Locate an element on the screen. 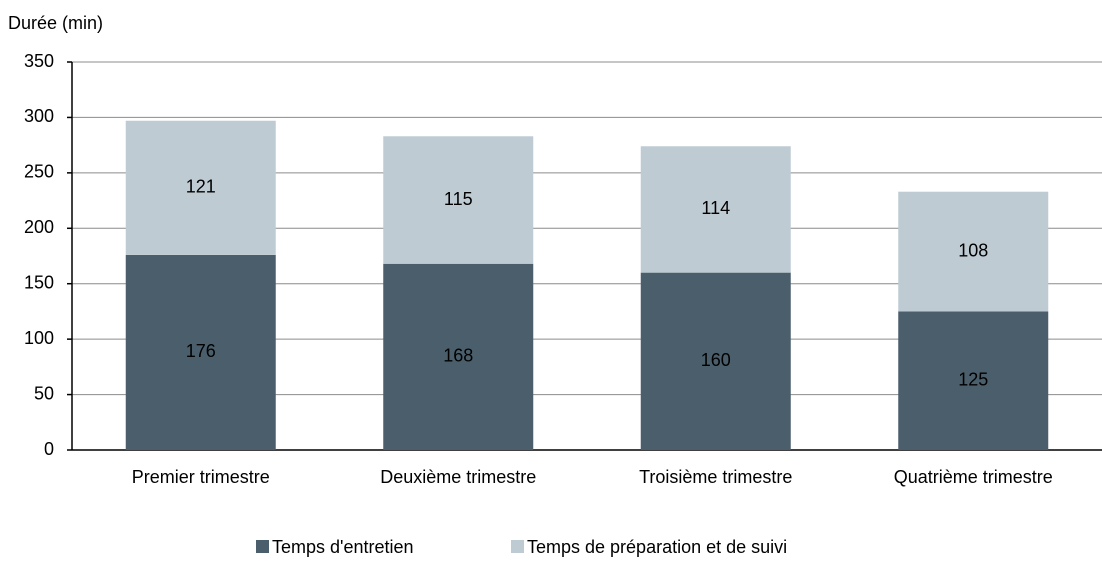 This screenshot has height=564, width=1102. data-label: 114 is located at coordinates (715, 208).